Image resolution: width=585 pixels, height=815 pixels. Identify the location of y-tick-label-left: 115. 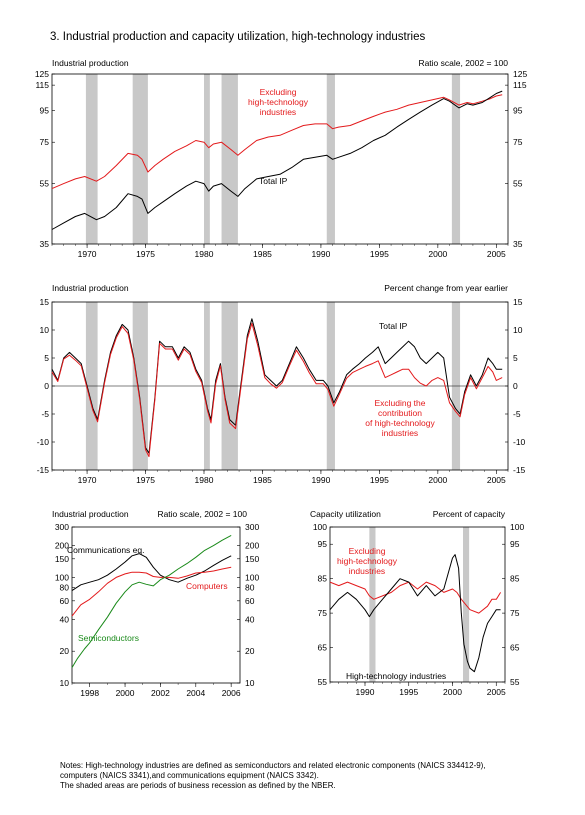
(42, 85).